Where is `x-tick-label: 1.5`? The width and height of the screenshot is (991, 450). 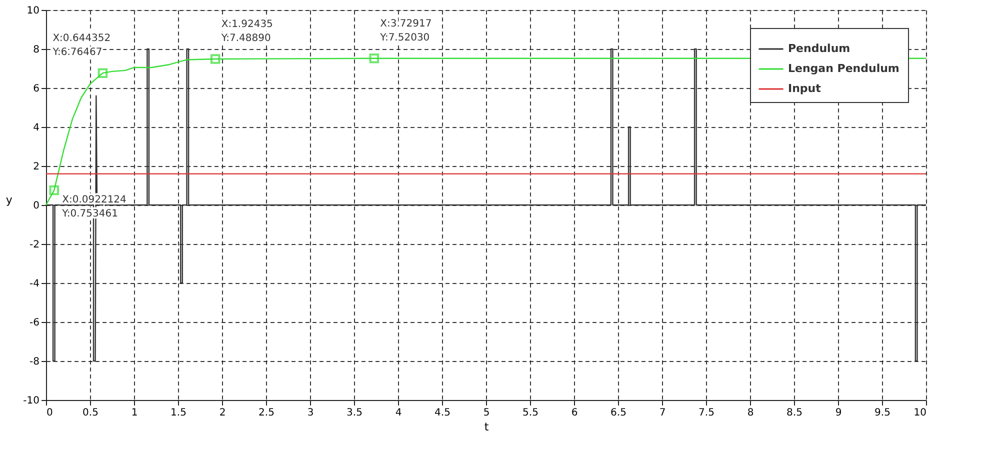
x-tick-label: 1.5 is located at coordinates (178, 413).